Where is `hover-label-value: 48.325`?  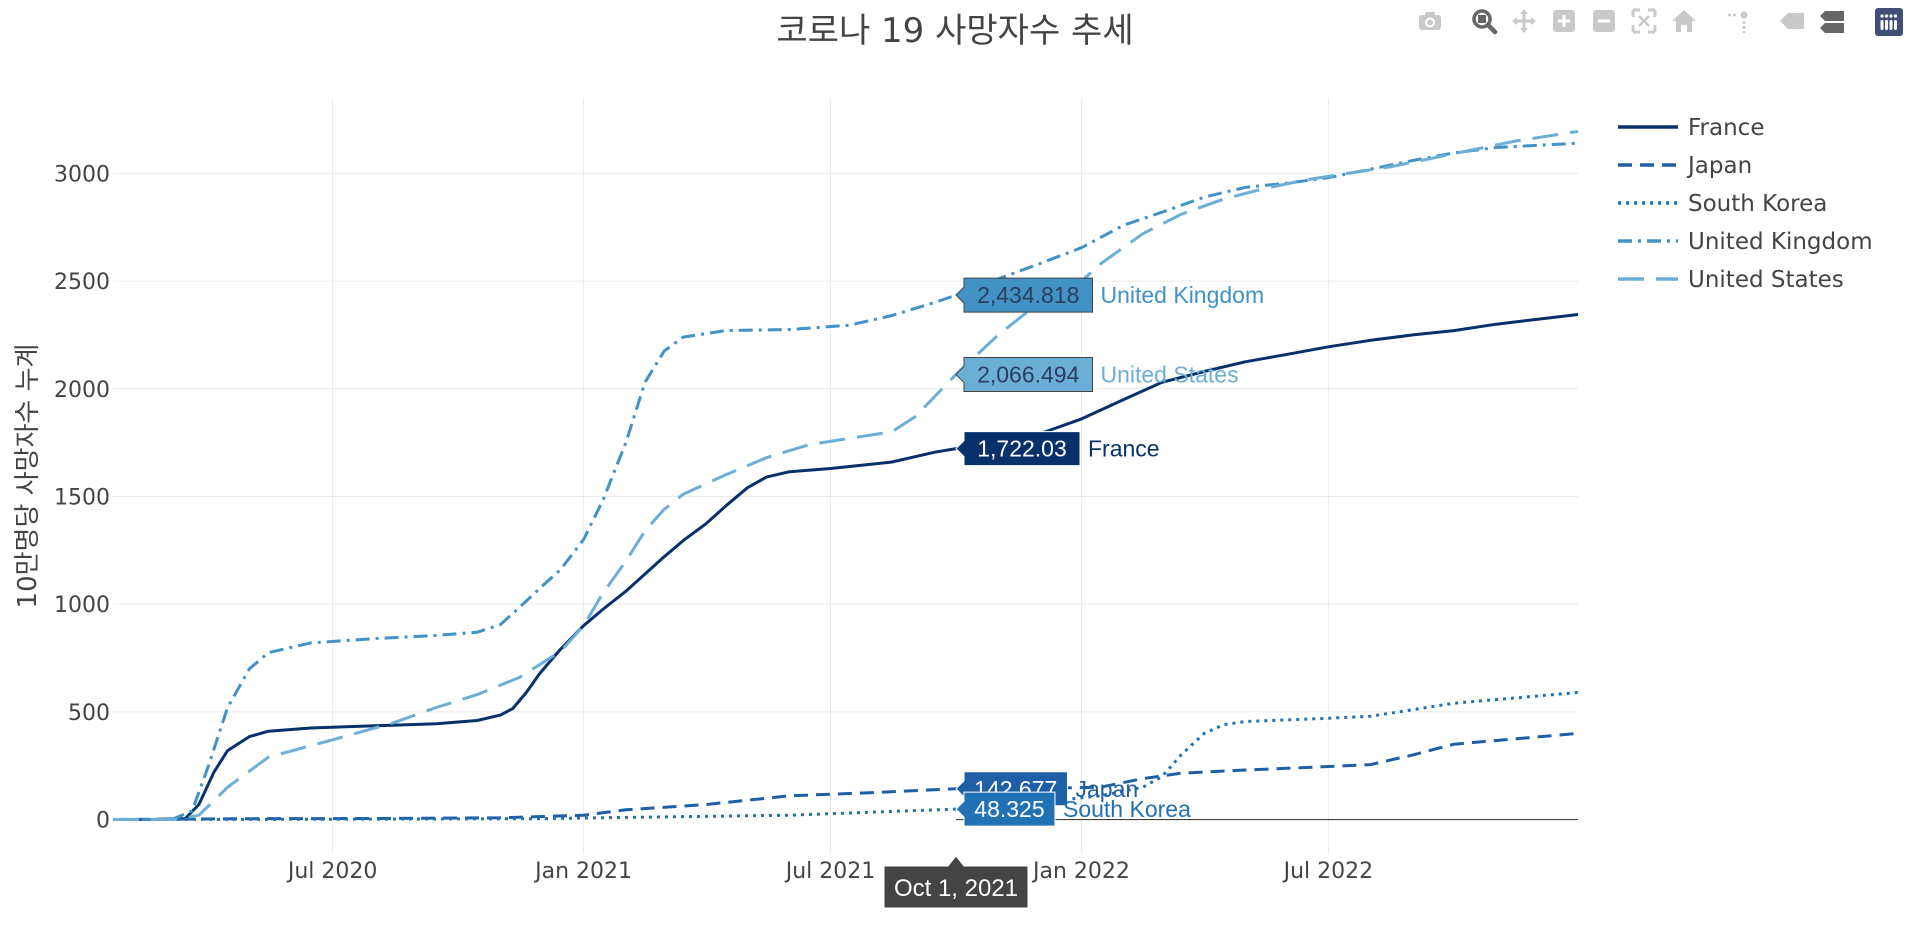 hover-label-value: 48.325 is located at coordinates (1009, 809).